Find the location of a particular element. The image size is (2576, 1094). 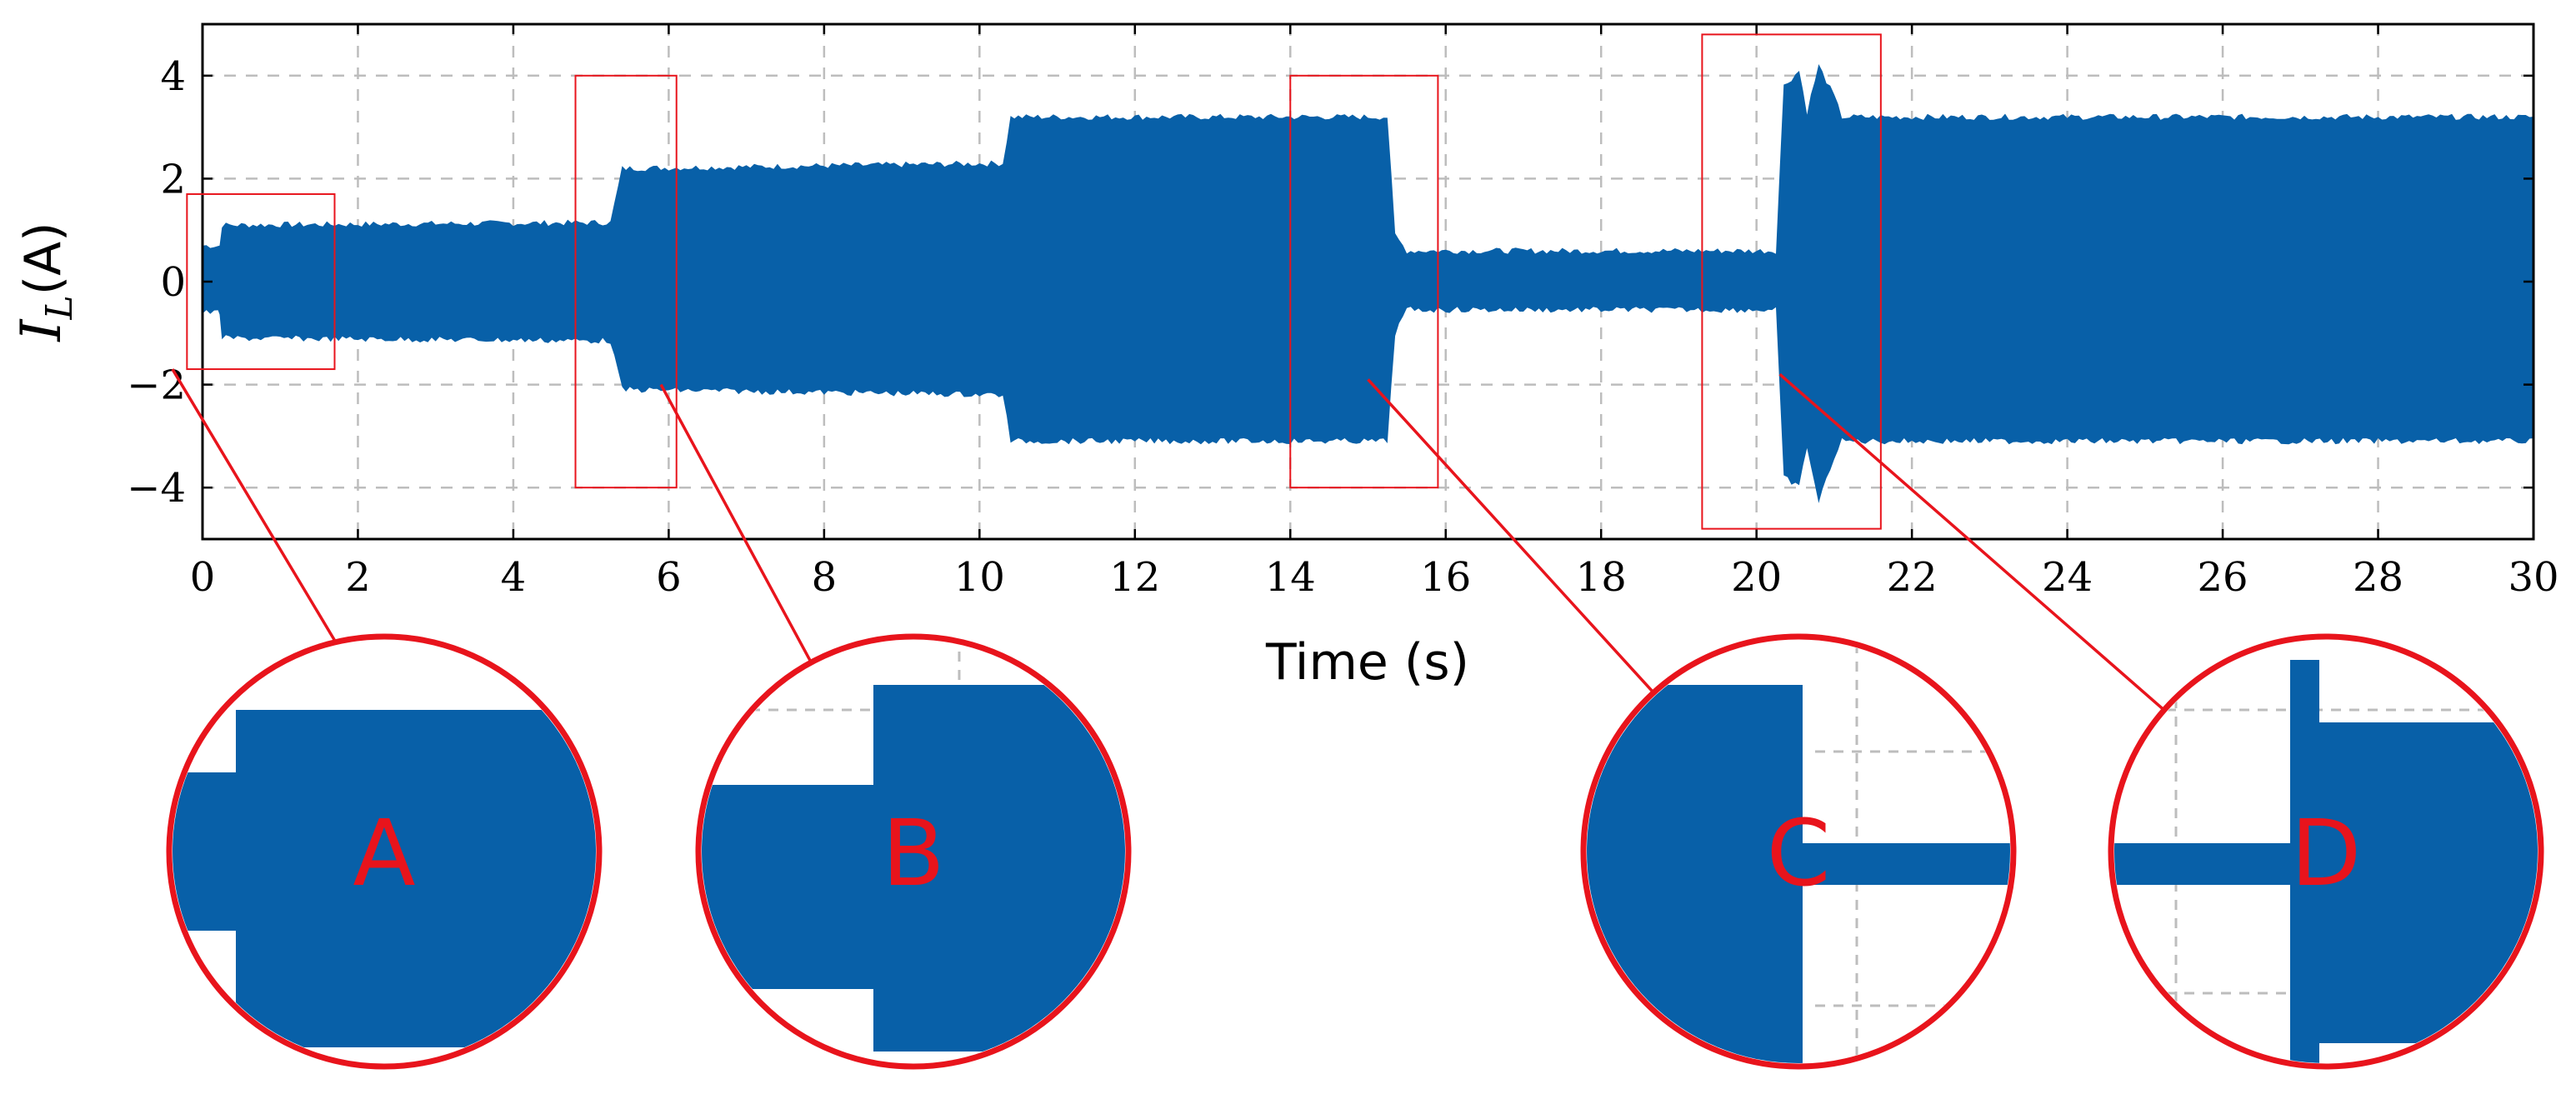

zoom-circle-a is located at coordinates (384, 852).